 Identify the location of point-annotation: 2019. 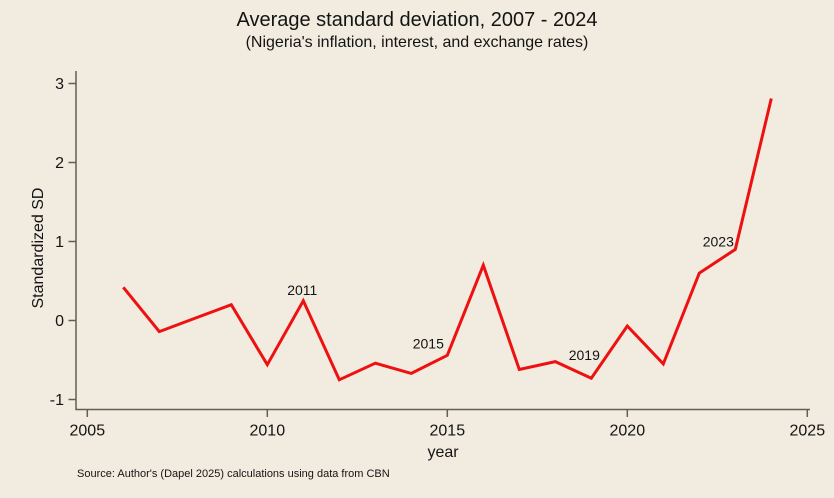
(584, 355).